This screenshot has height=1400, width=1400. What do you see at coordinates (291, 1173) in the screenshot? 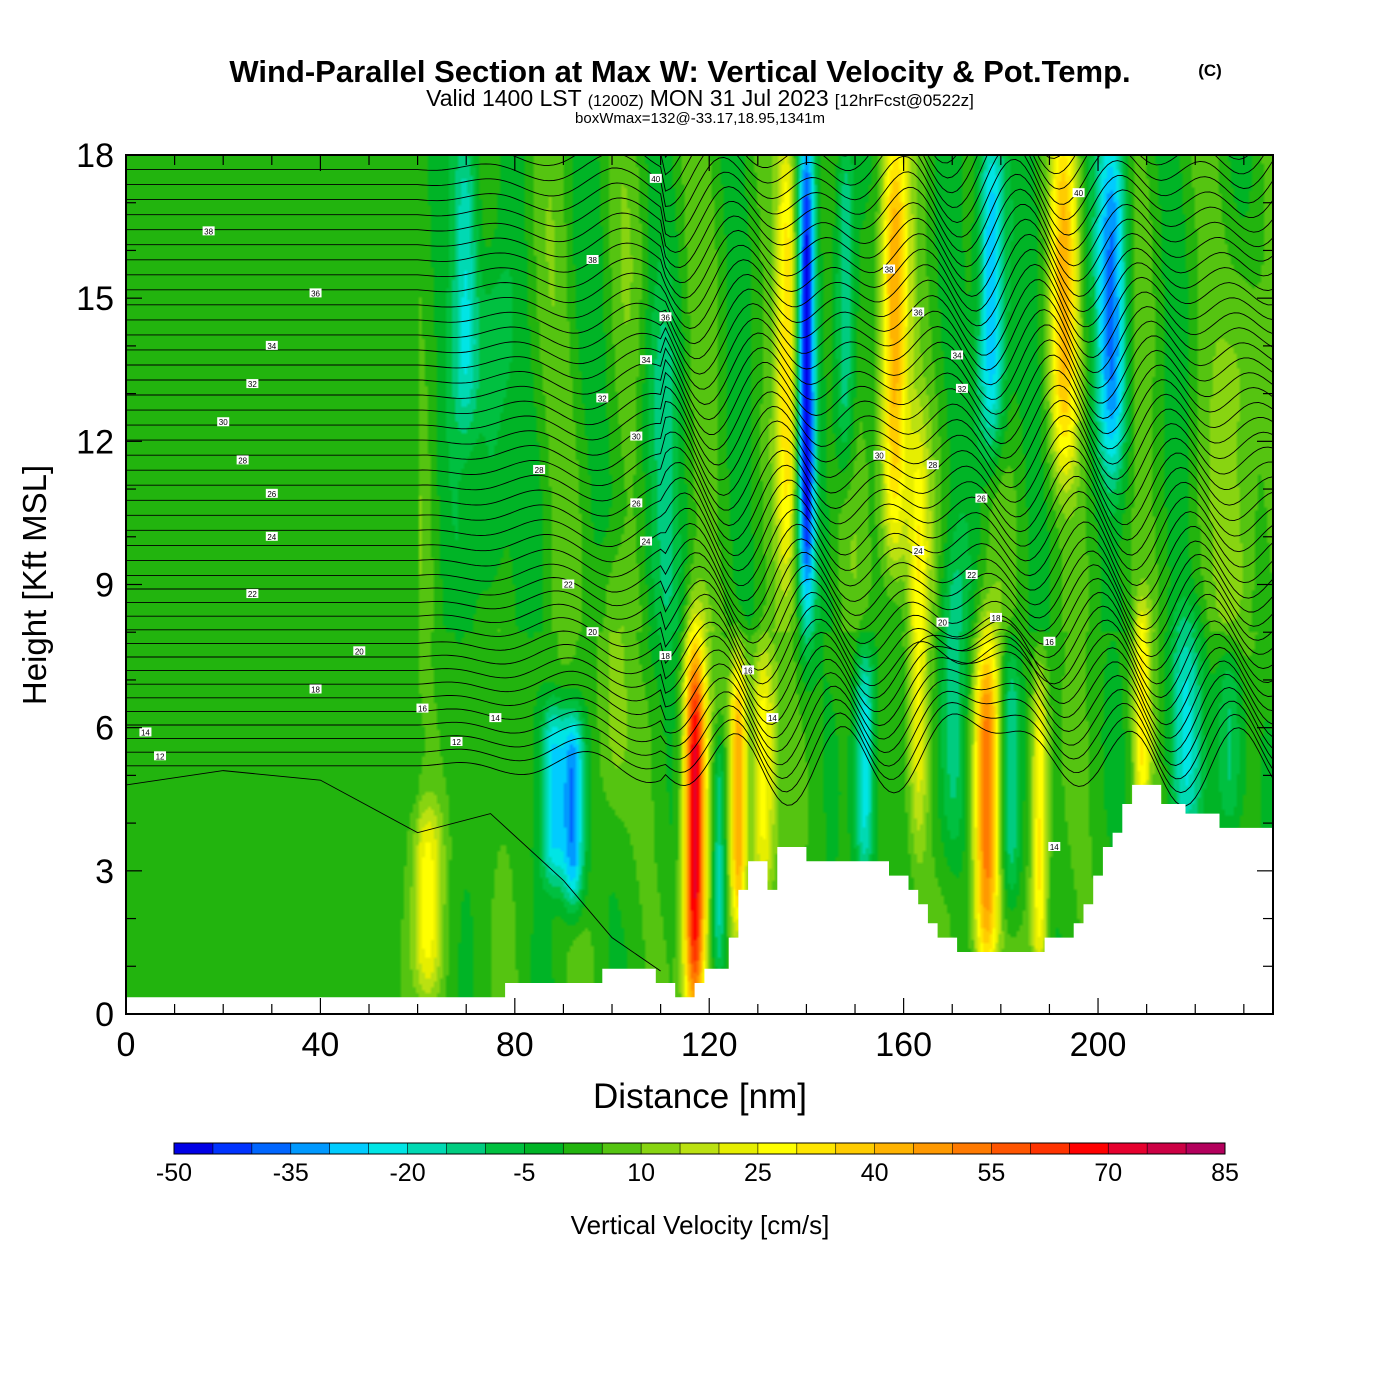
I see `colorbar-tick-label: -35` at bounding box center [291, 1173].